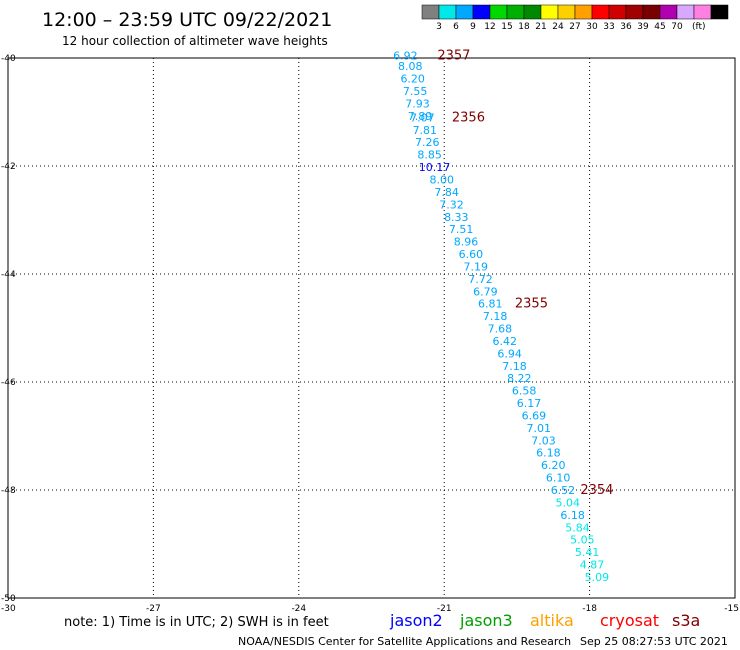  What do you see at coordinates (417, 103) in the screenshot?
I see `swh-value: 7.93` at bounding box center [417, 103].